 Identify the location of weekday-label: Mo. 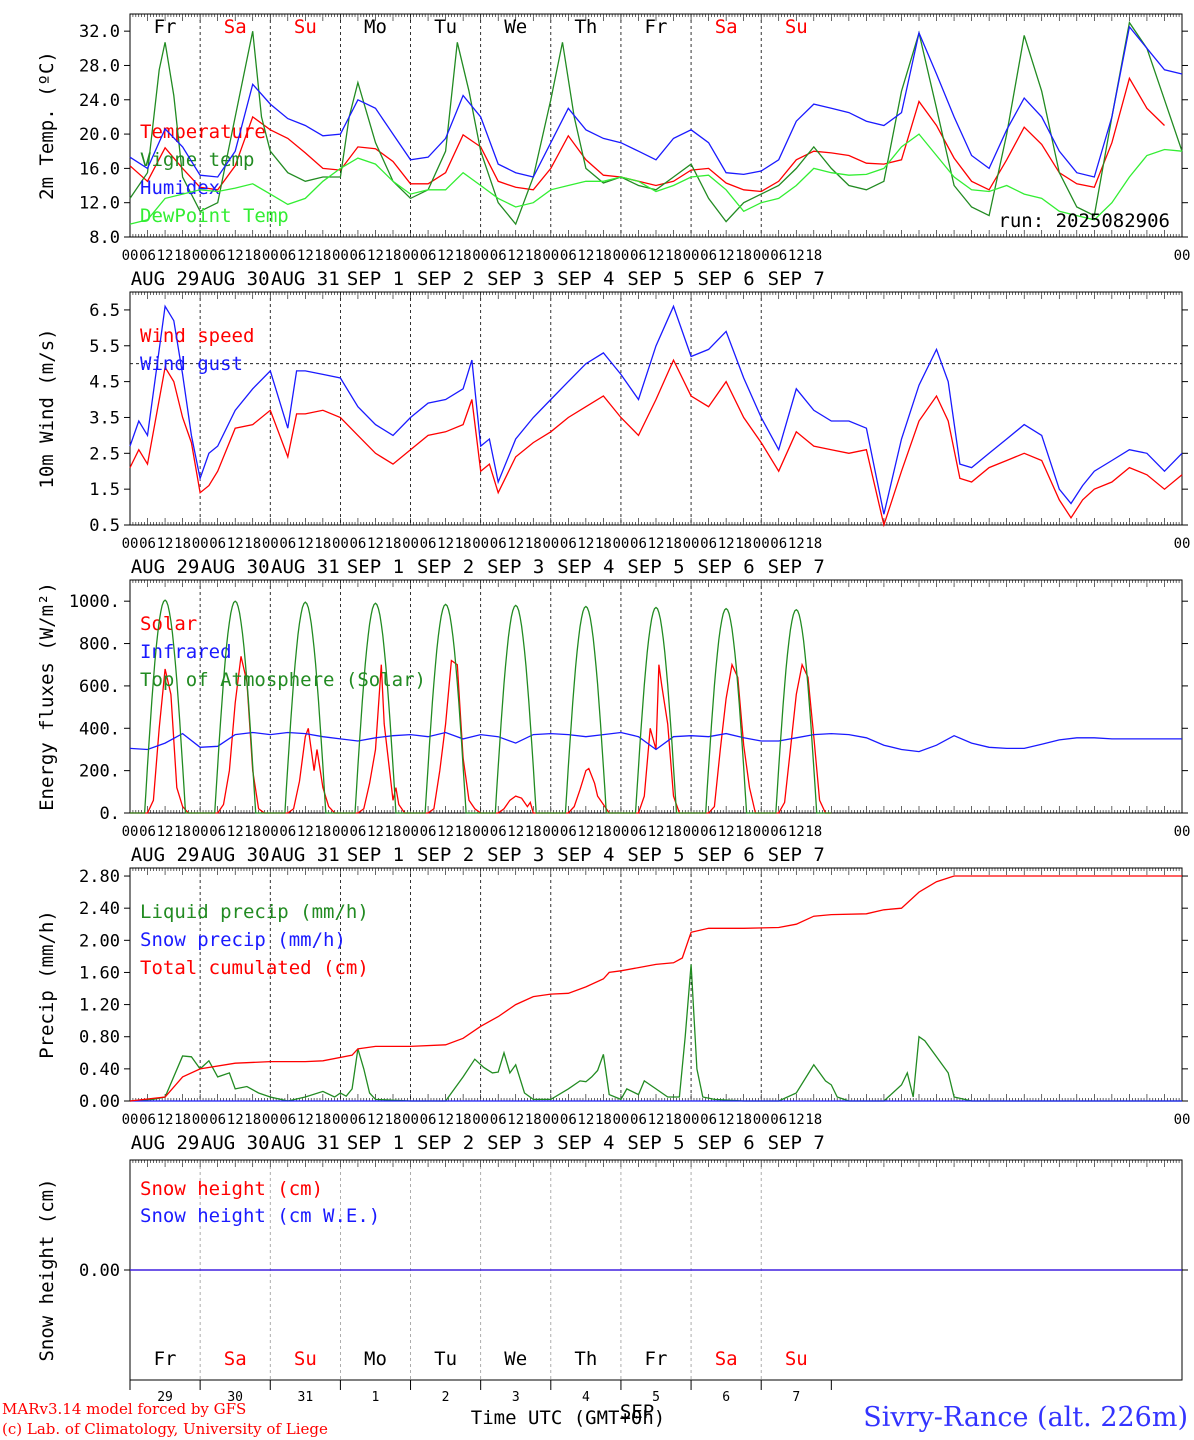
(375, 1359).